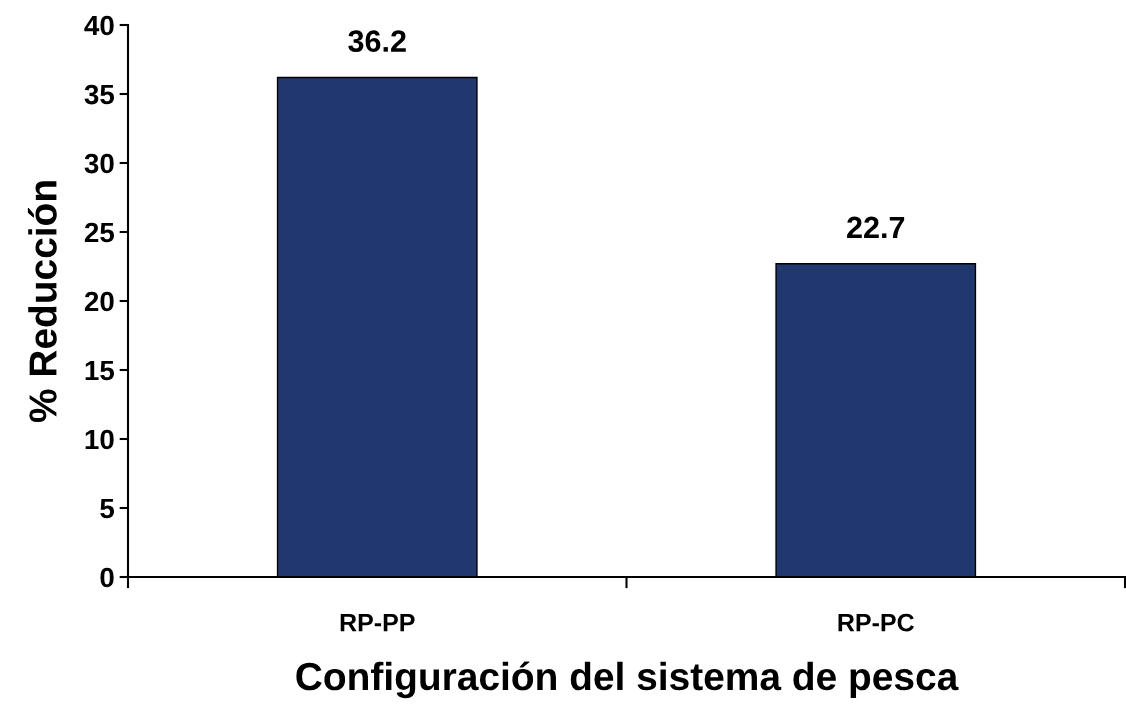 This screenshot has height=711, width=1126. What do you see at coordinates (107, 508) in the screenshot?
I see `y-tick-label: 5` at bounding box center [107, 508].